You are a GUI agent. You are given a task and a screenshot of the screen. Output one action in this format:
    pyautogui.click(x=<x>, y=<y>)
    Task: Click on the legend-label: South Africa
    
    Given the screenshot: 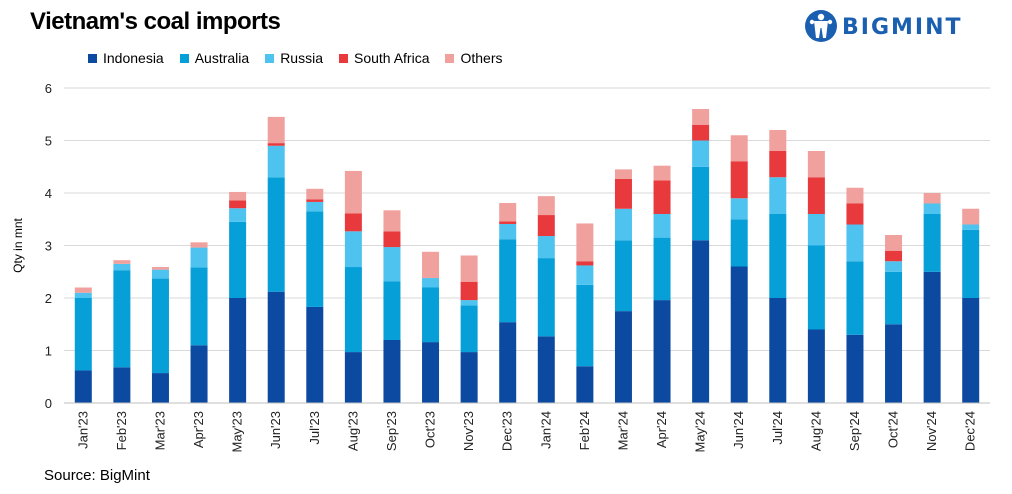 What is the action you would take?
    pyautogui.click(x=391, y=58)
    